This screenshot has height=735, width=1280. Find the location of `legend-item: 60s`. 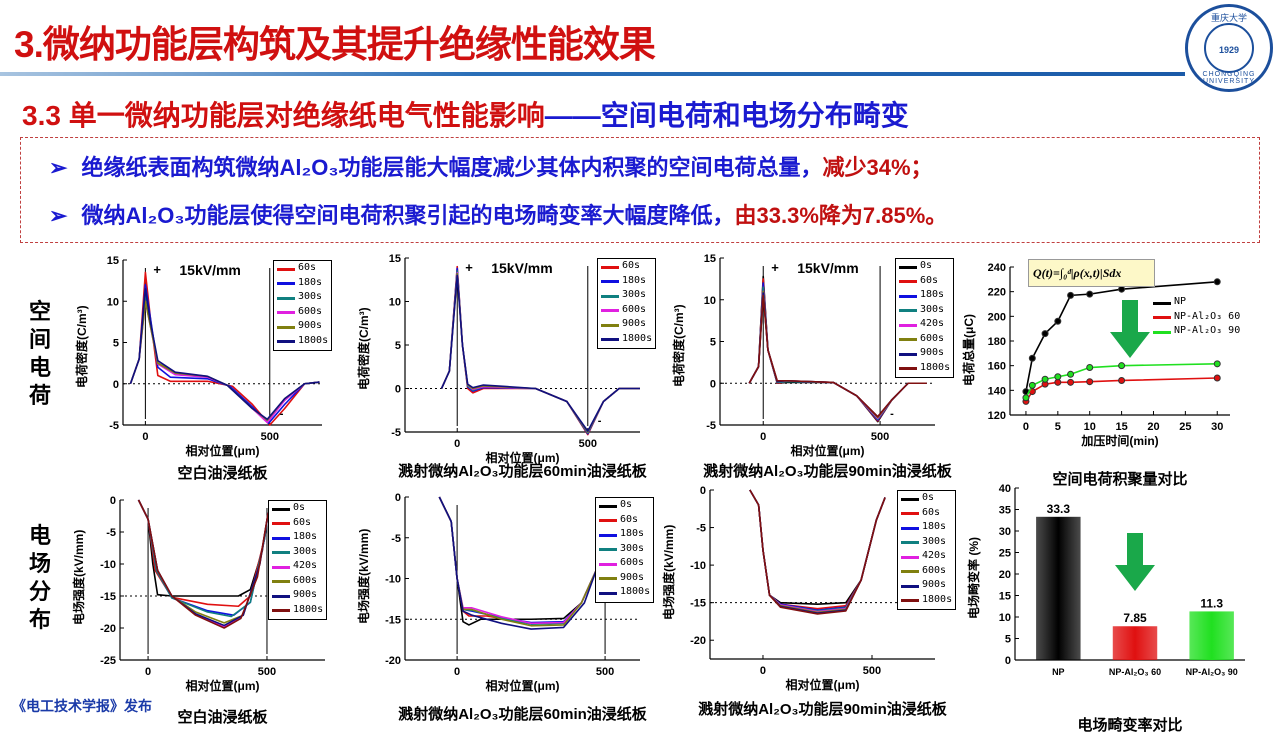

legend-item: 60s is located at coordinates (926, 514).